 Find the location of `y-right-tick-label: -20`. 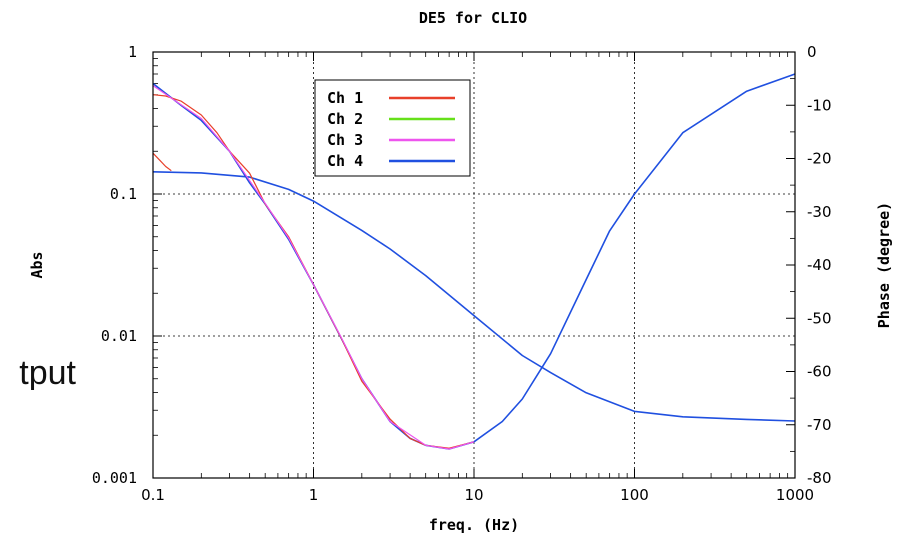

y-right-tick-label: -20 is located at coordinates (819, 159).